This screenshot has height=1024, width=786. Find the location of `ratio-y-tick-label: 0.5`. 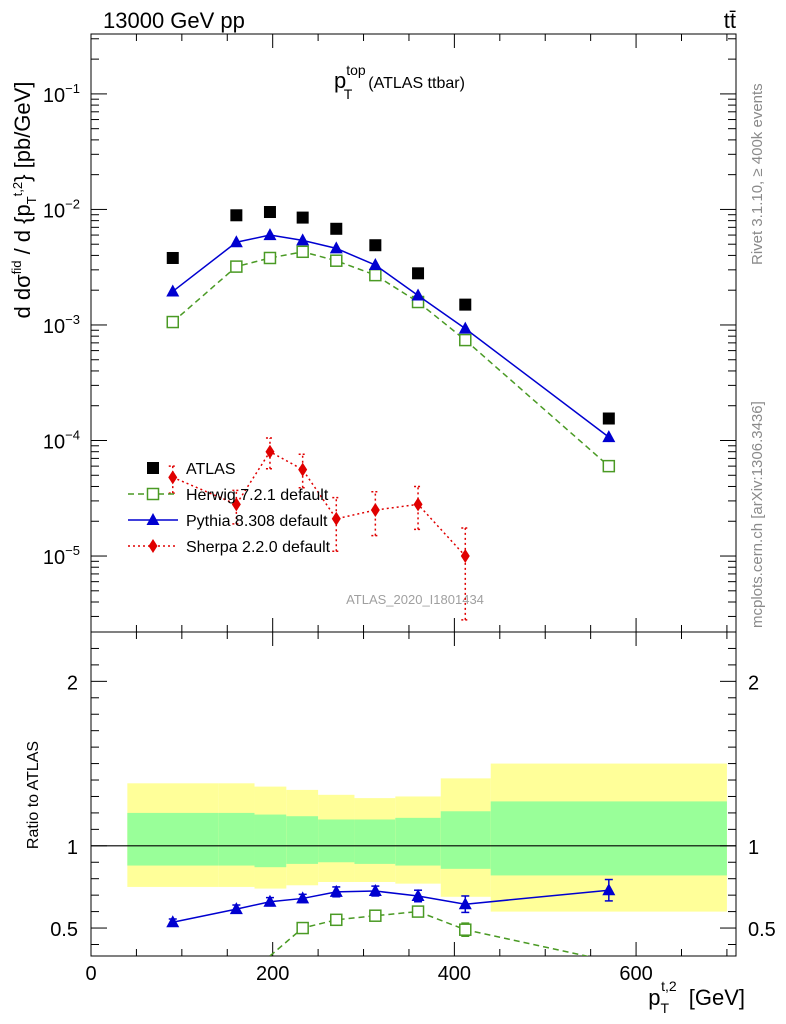

ratio-y-tick-label: 0.5 is located at coordinates (64, 930).